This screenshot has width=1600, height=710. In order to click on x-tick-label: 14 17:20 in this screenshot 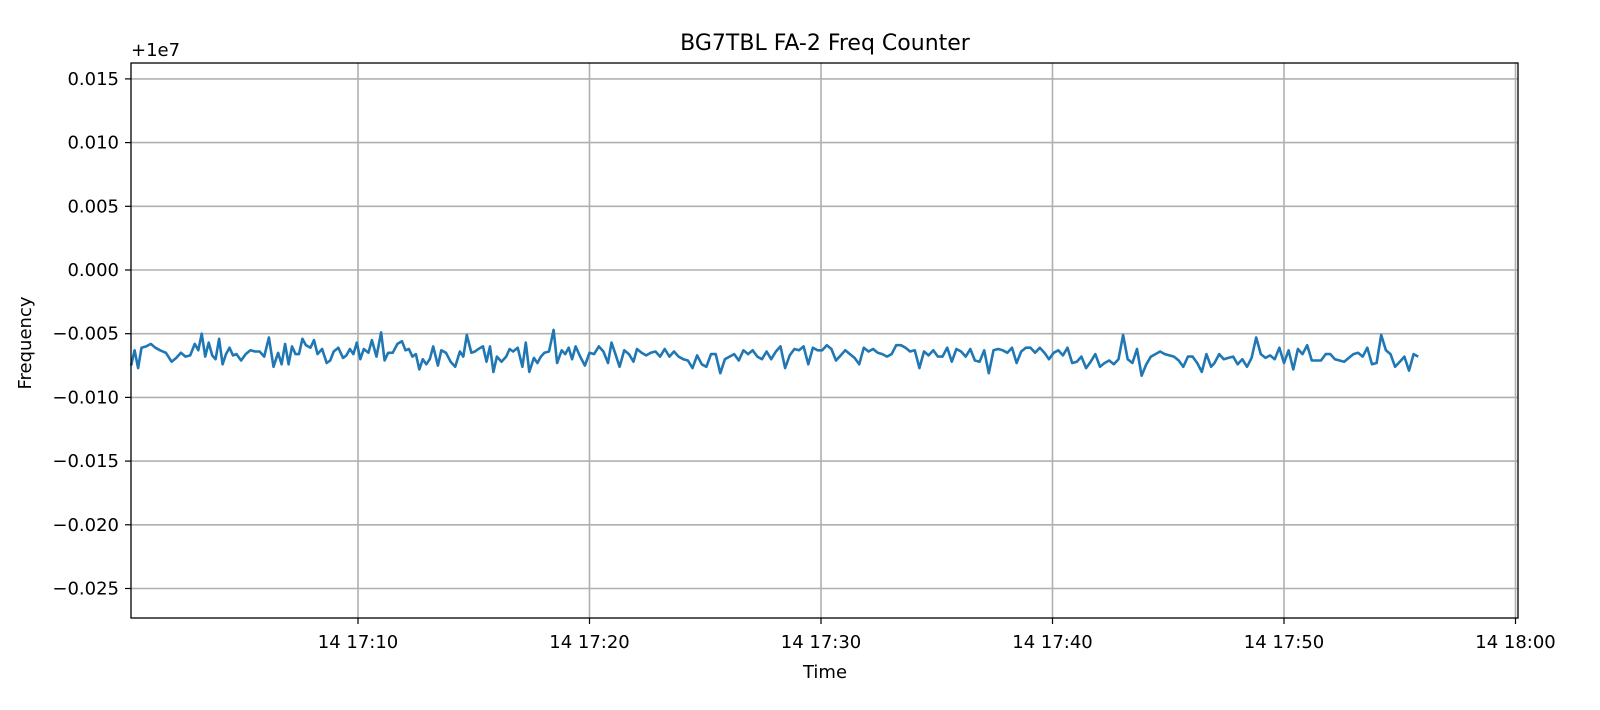, I will do `click(589, 642)`.